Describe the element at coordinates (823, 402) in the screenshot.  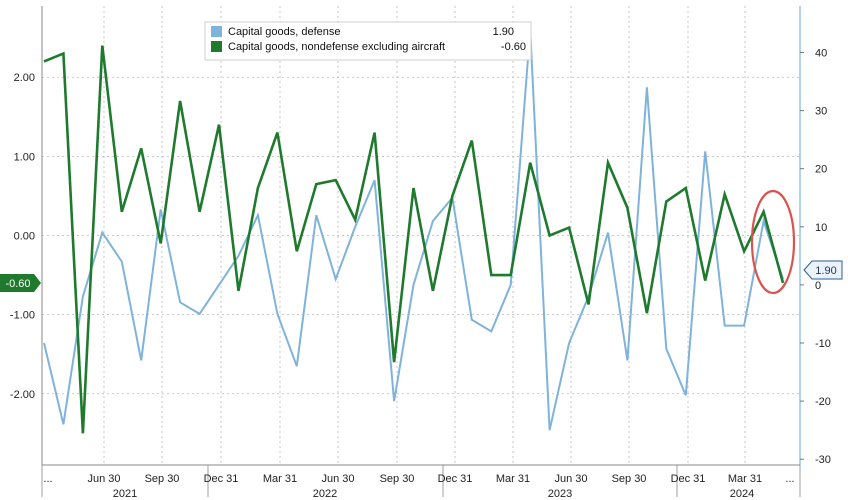
I see `right-tick-label: -20` at that location.